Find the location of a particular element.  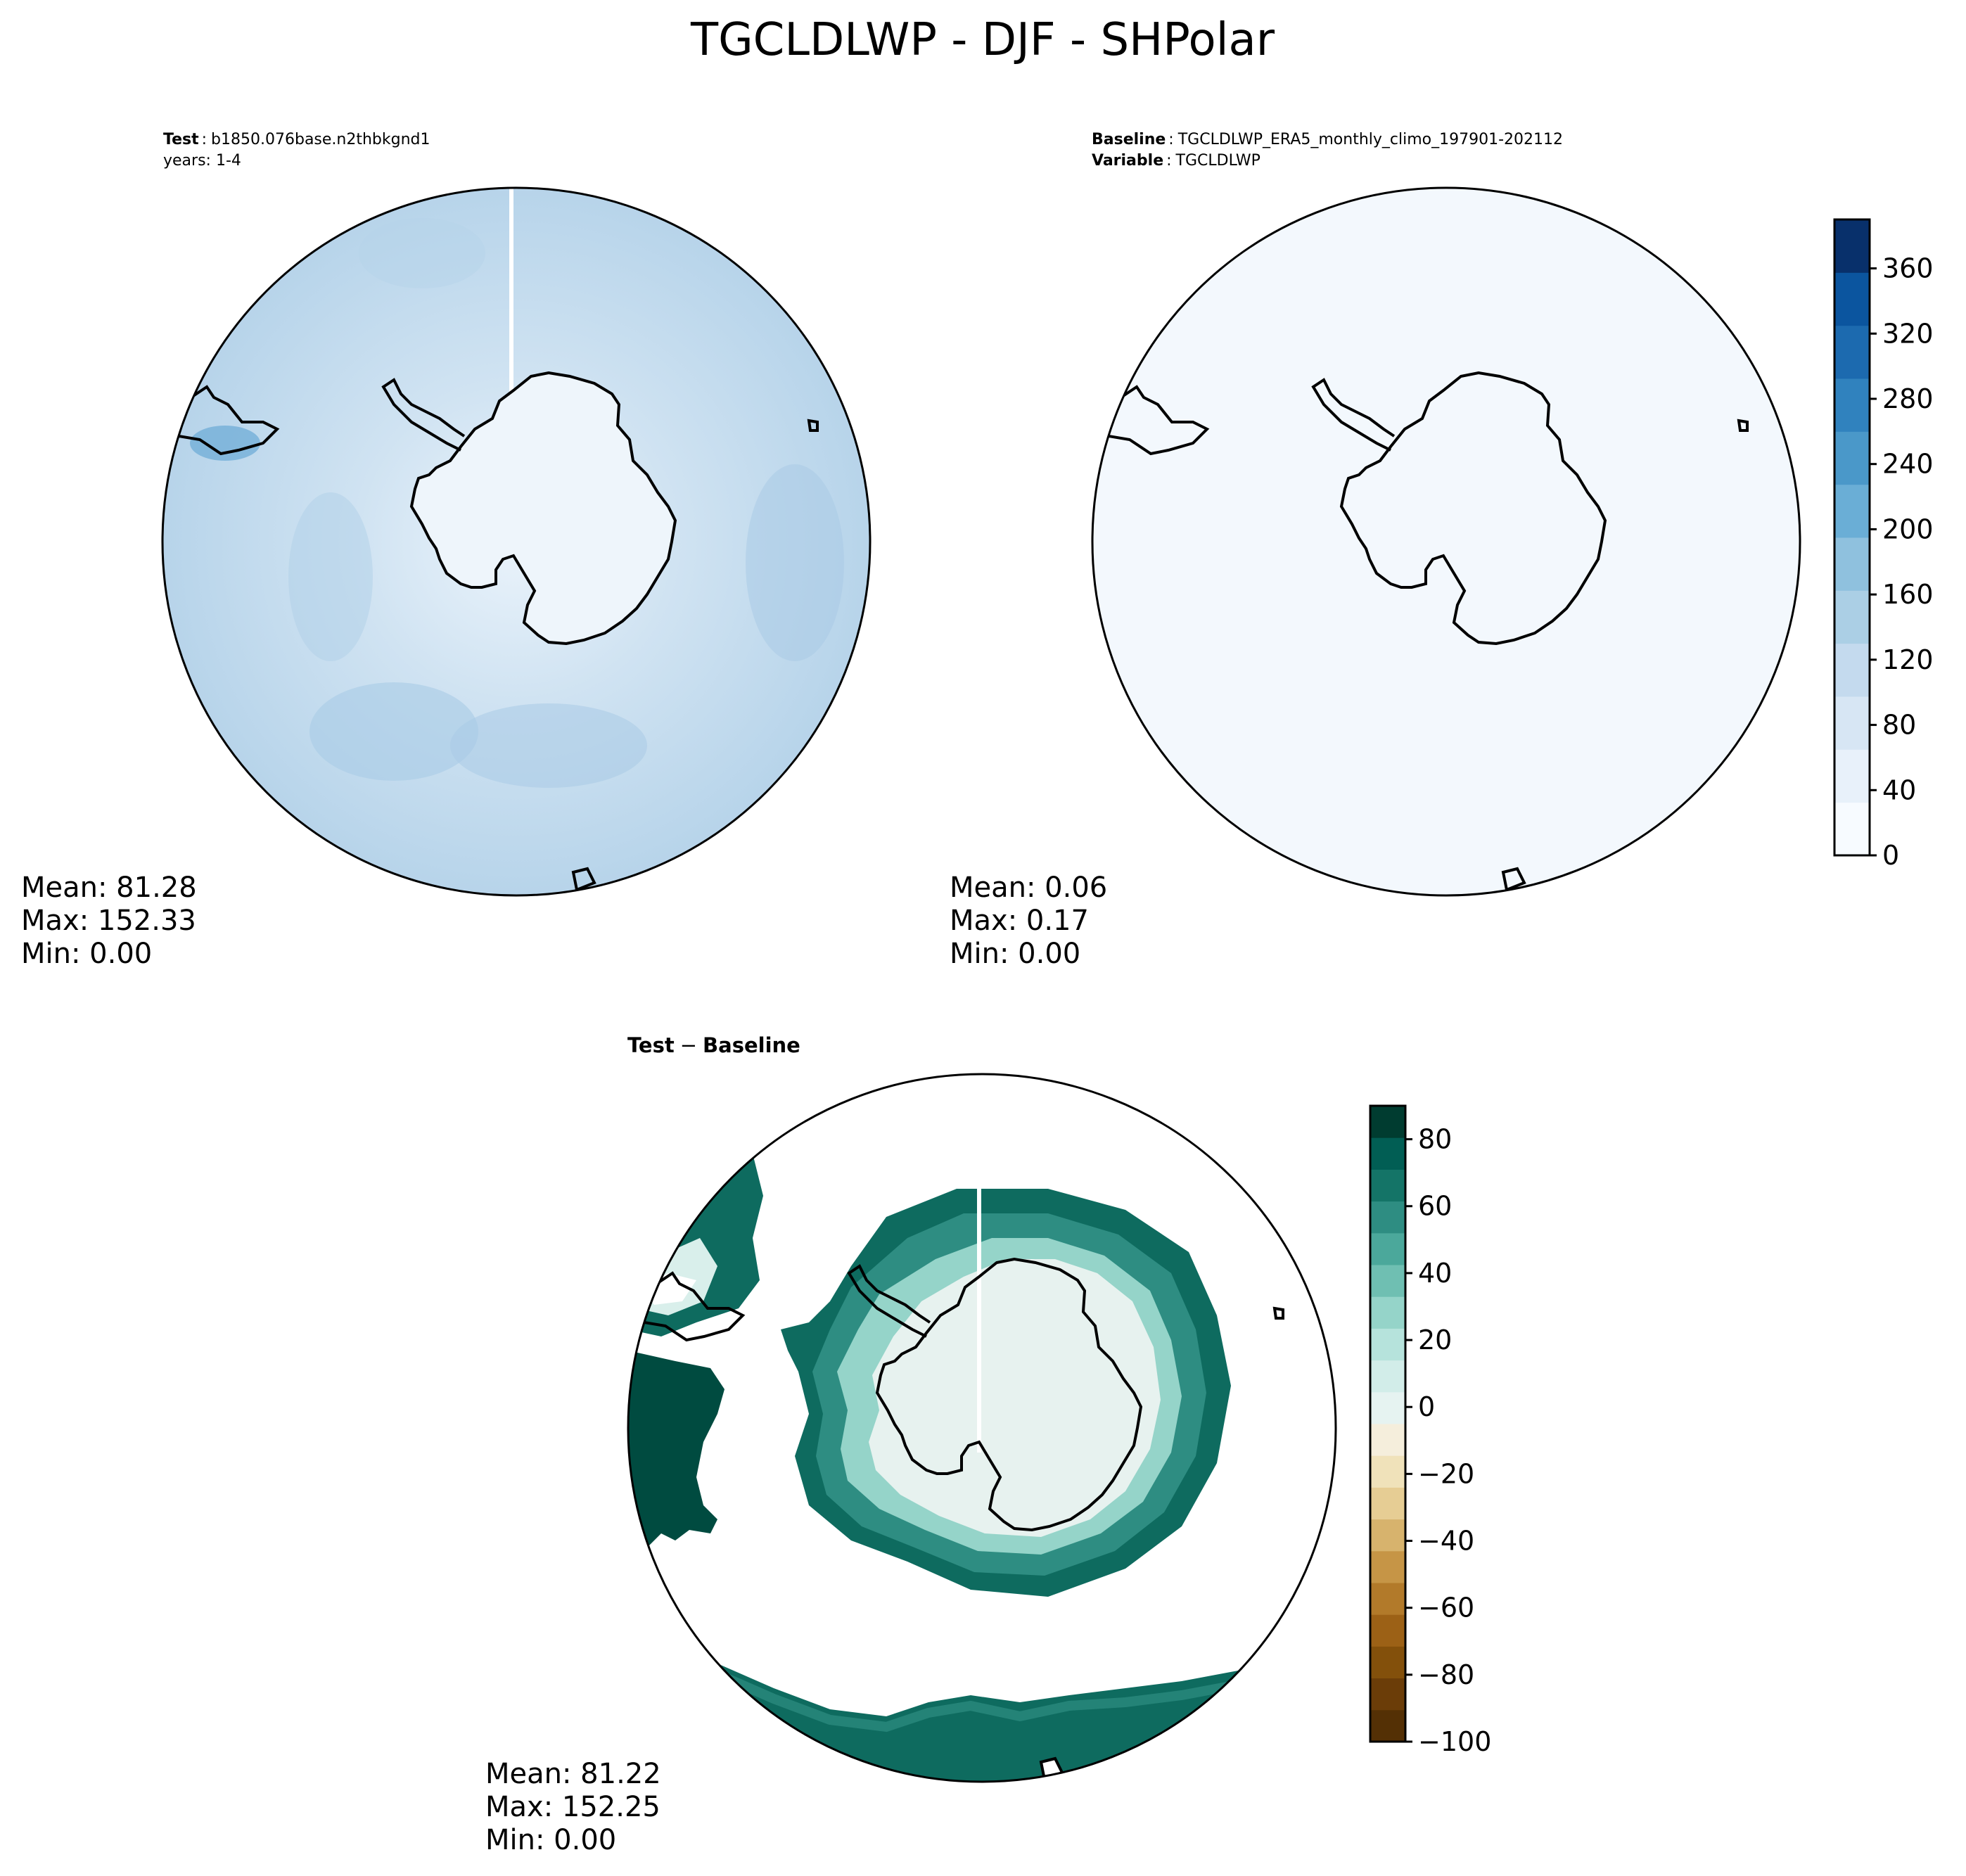

difference-map is located at coordinates (982, 1428).